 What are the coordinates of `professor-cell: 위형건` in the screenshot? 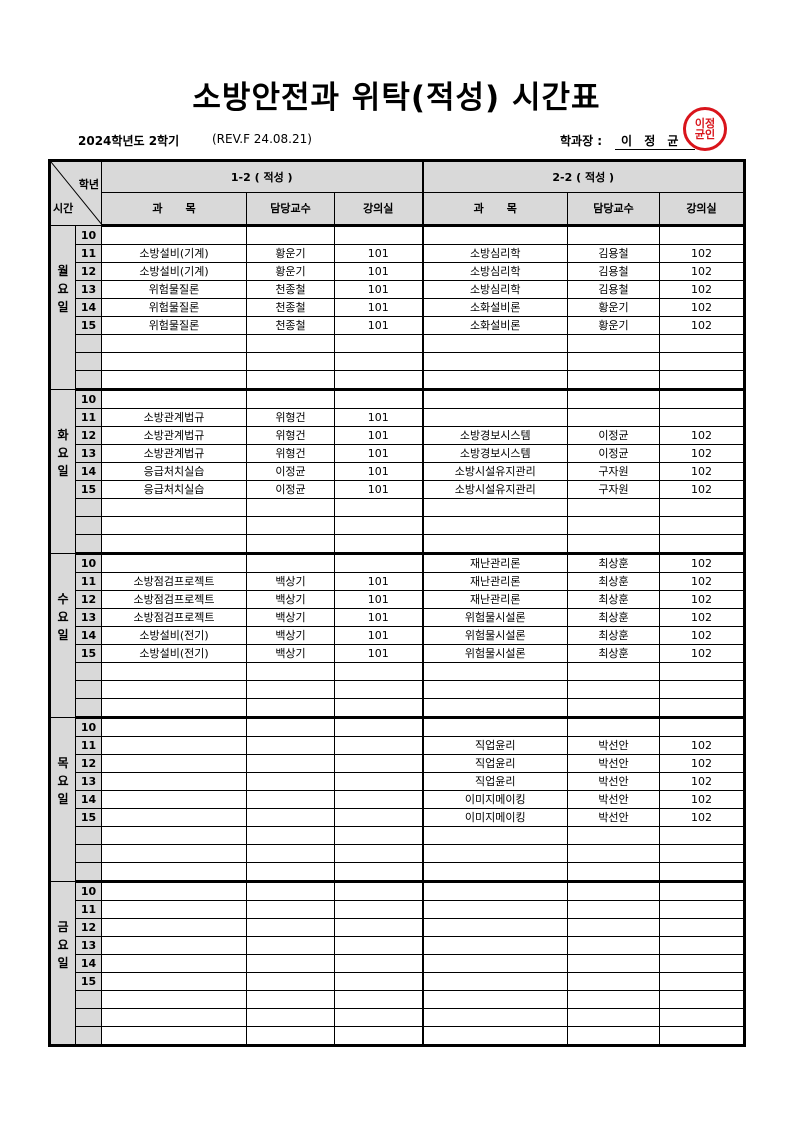 It's located at (290, 453).